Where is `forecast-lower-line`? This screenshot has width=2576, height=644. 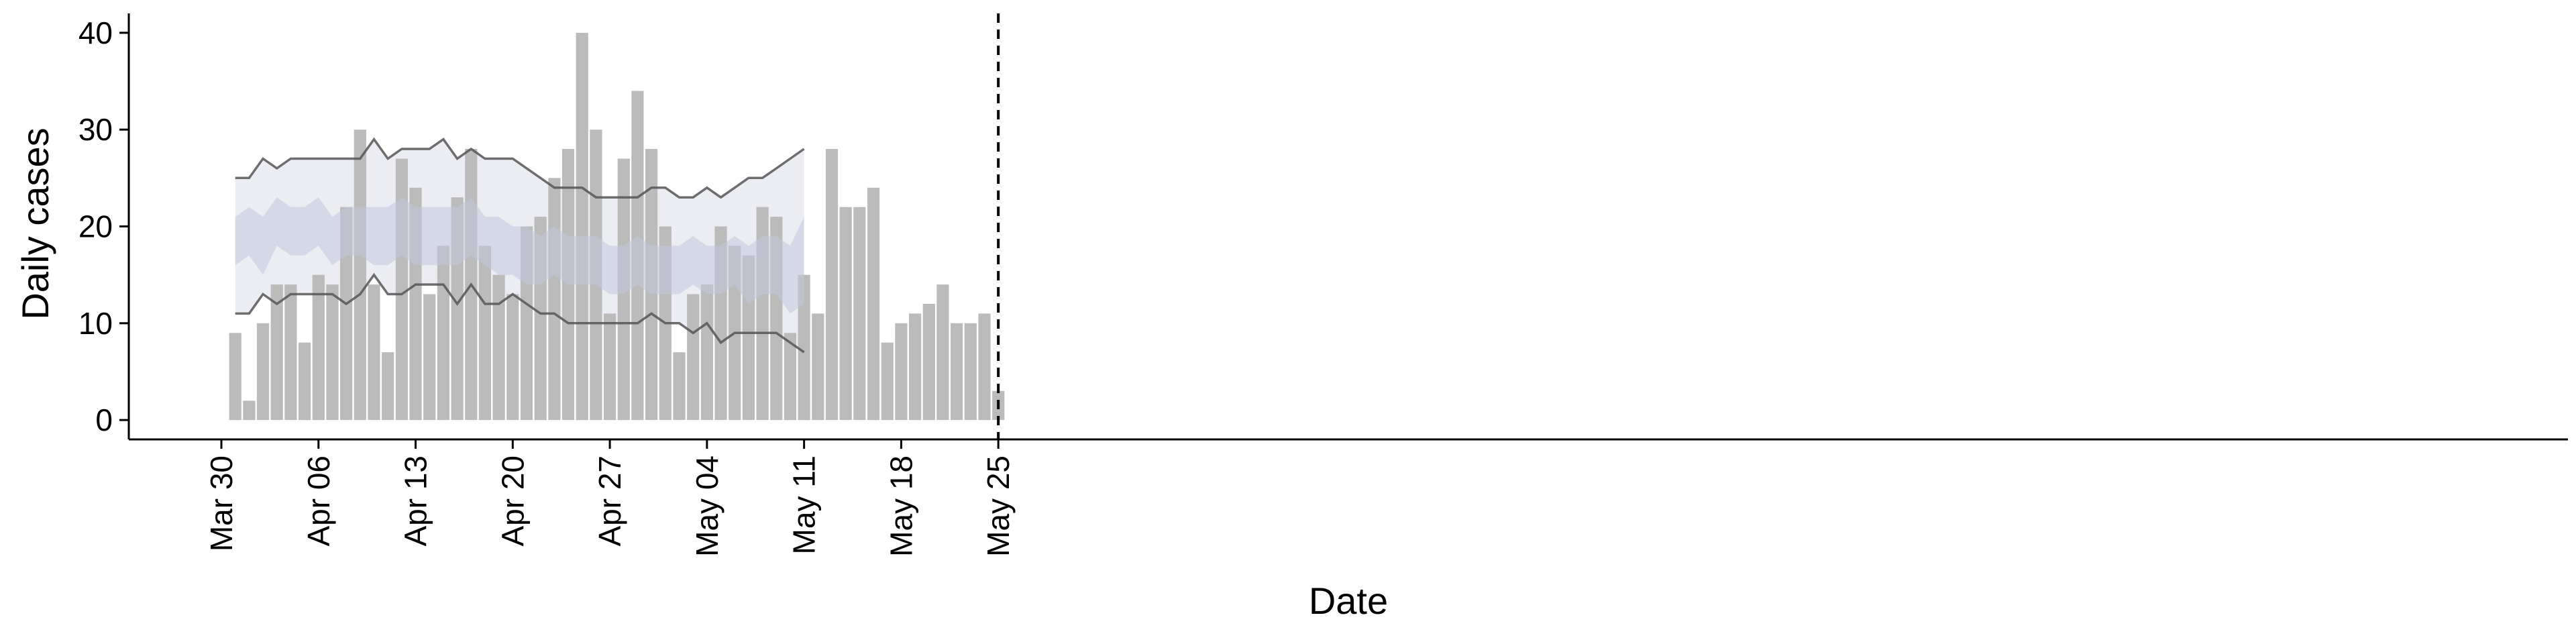 forecast-lower-line is located at coordinates (520, 313).